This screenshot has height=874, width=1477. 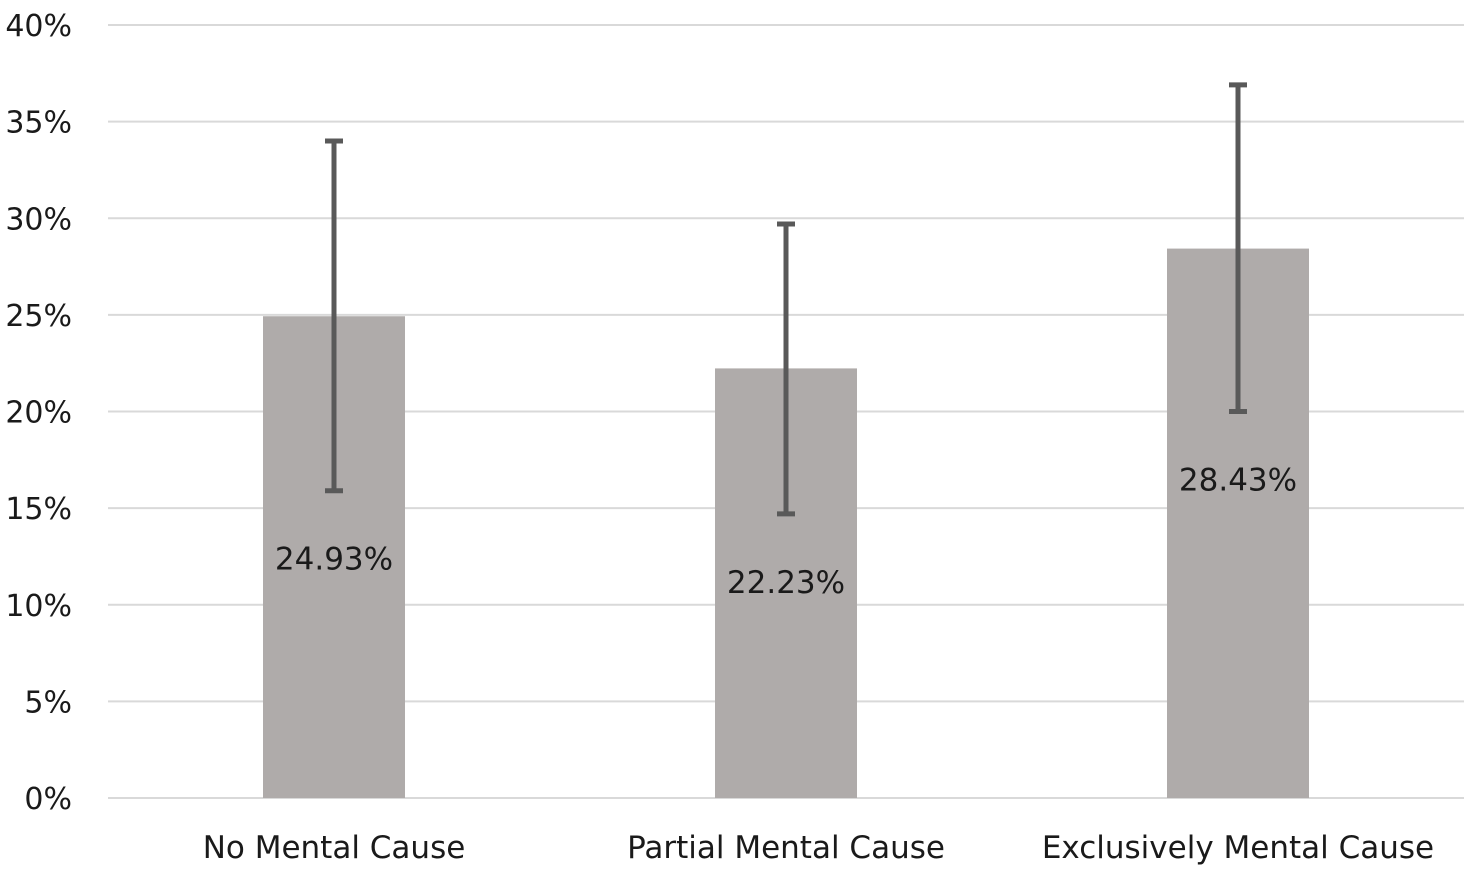 What do you see at coordinates (786, 532) in the screenshot?
I see `data-labels: 24.93% 22.23% 28.43%` at bounding box center [786, 532].